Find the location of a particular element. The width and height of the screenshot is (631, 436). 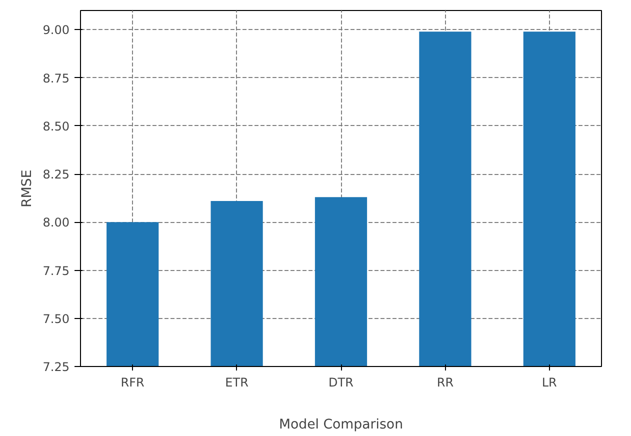

y-tick-label: 8.75 is located at coordinates (56, 78).